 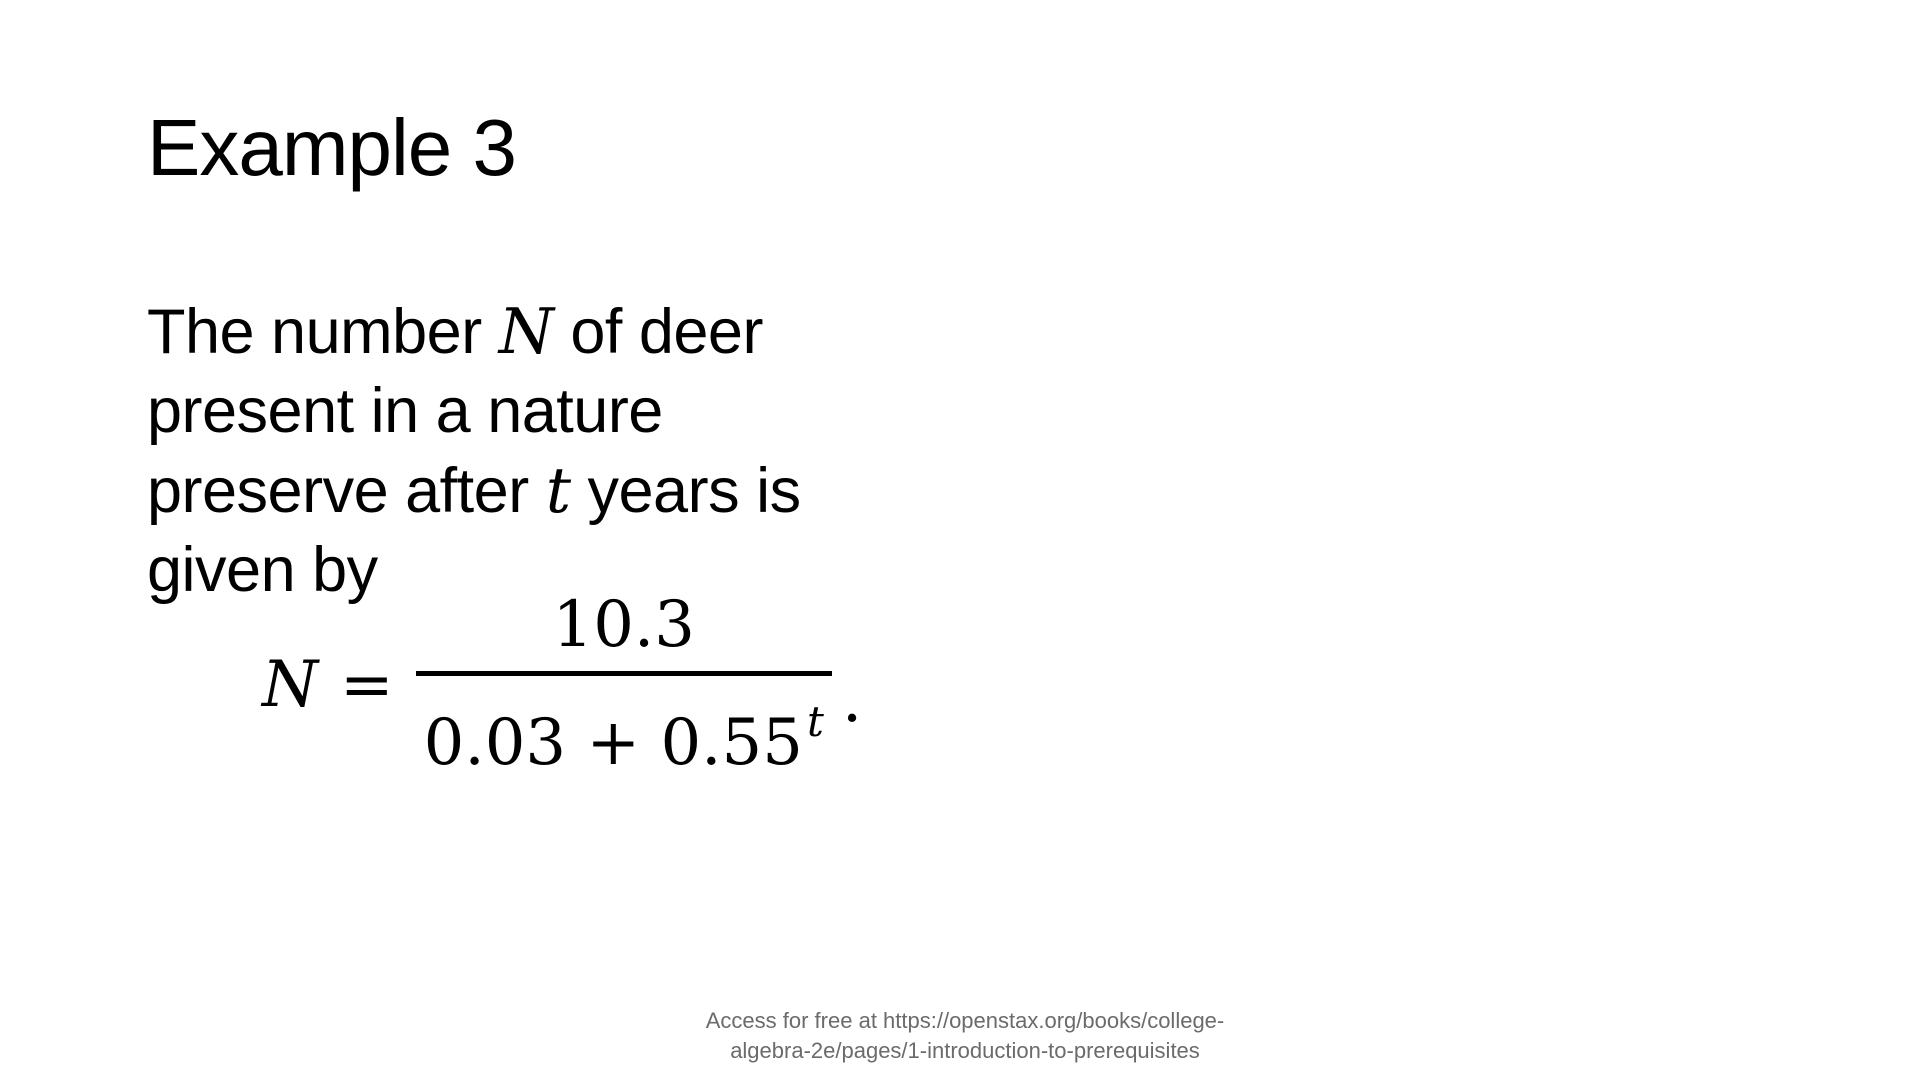 I want to click on fraction-denominator: 0.03 + 0.55t, so click(x=624, y=729).